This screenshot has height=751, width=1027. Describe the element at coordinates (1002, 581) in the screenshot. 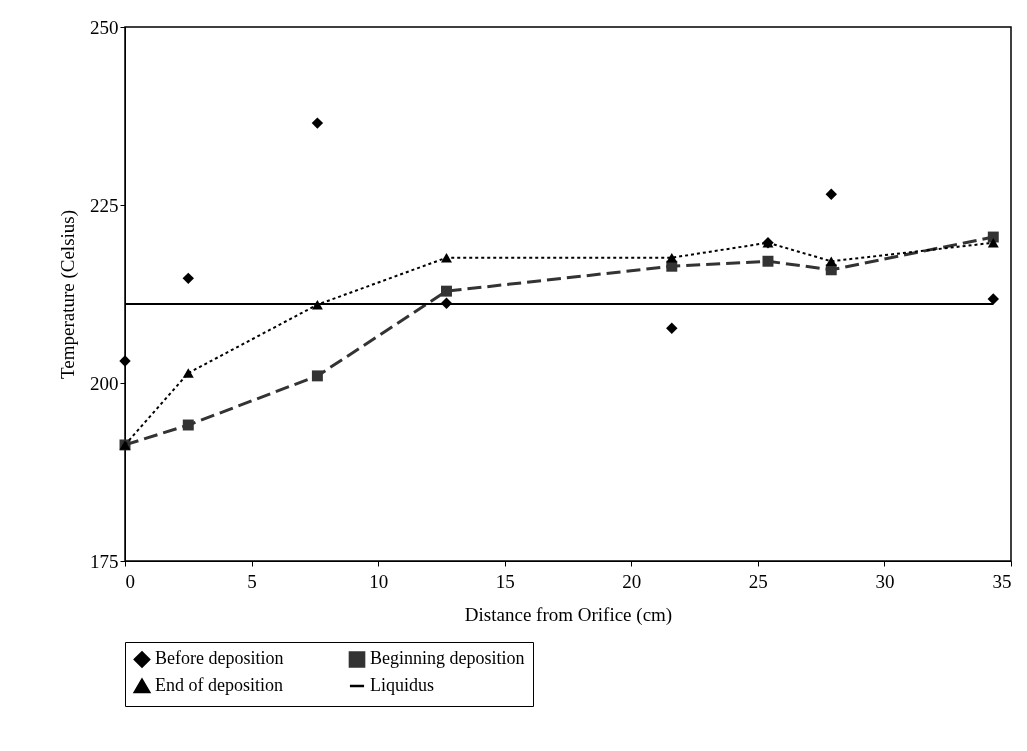

I see `x-tick-label: 35` at that location.